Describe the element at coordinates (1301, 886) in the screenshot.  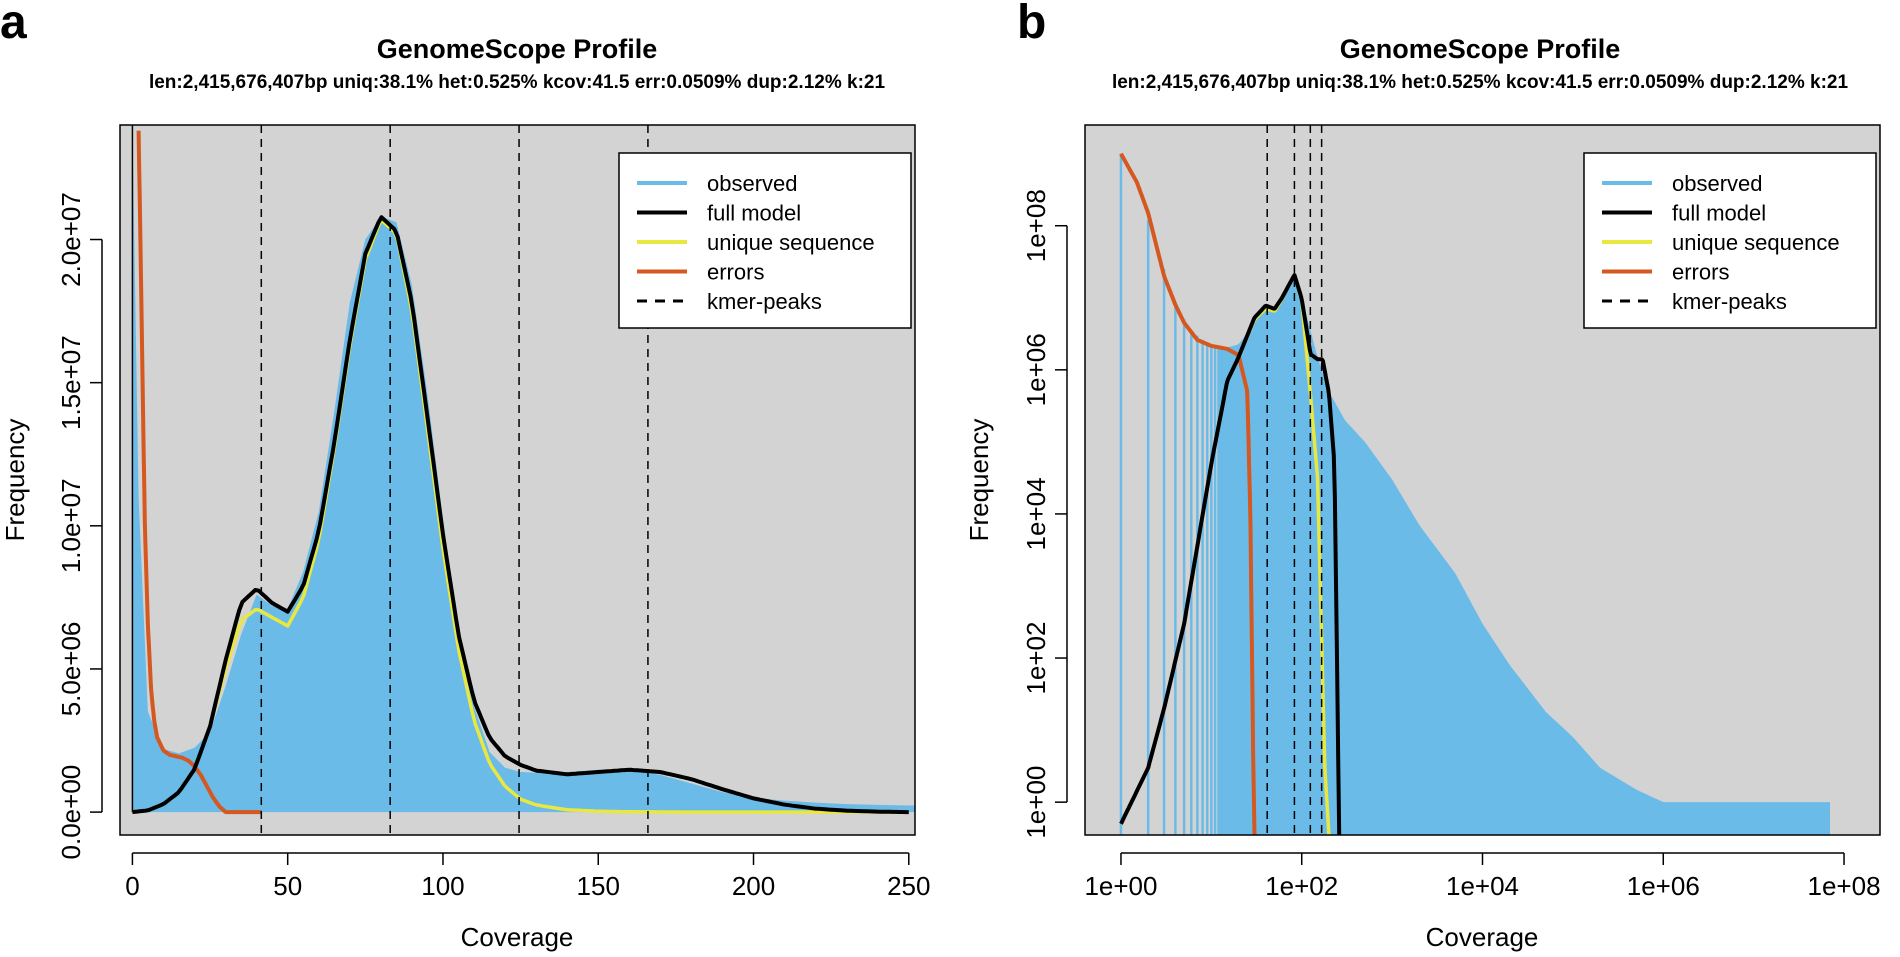
I see `x-tick-label: 1e+02` at that location.